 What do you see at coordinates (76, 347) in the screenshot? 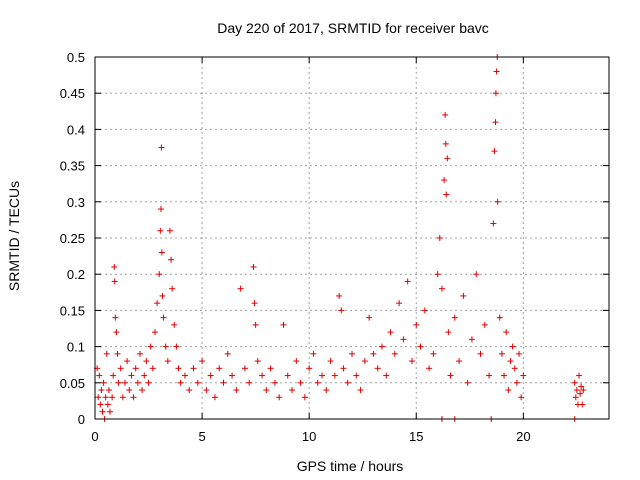
I see `y-tick-label: 0.1` at bounding box center [76, 347].